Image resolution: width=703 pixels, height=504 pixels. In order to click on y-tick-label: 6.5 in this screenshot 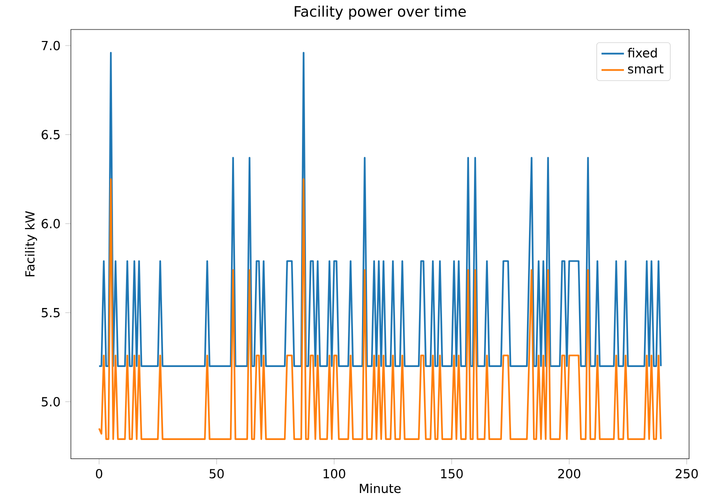, I will do `click(51, 135)`.